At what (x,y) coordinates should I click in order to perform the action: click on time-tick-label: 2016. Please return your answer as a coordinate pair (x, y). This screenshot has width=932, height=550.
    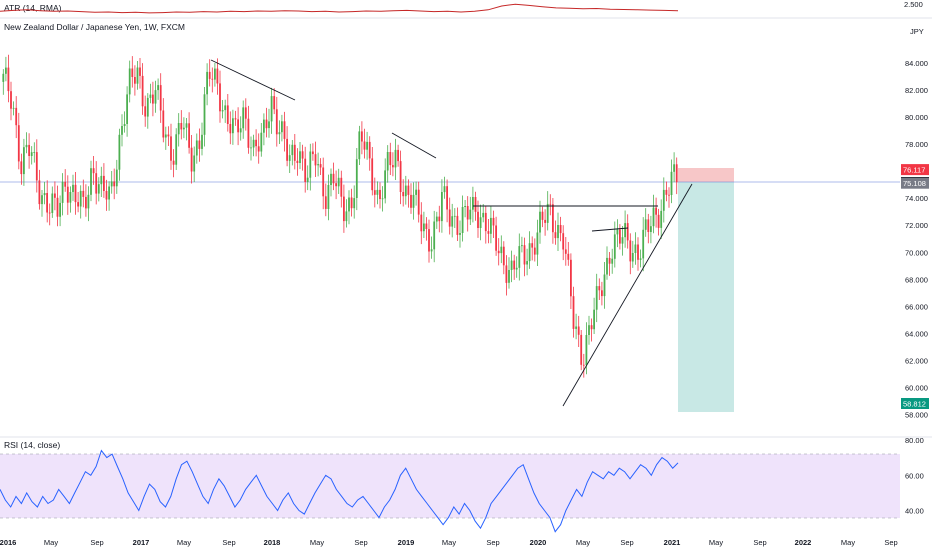
    Looking at the image, I should click on (8, 542).